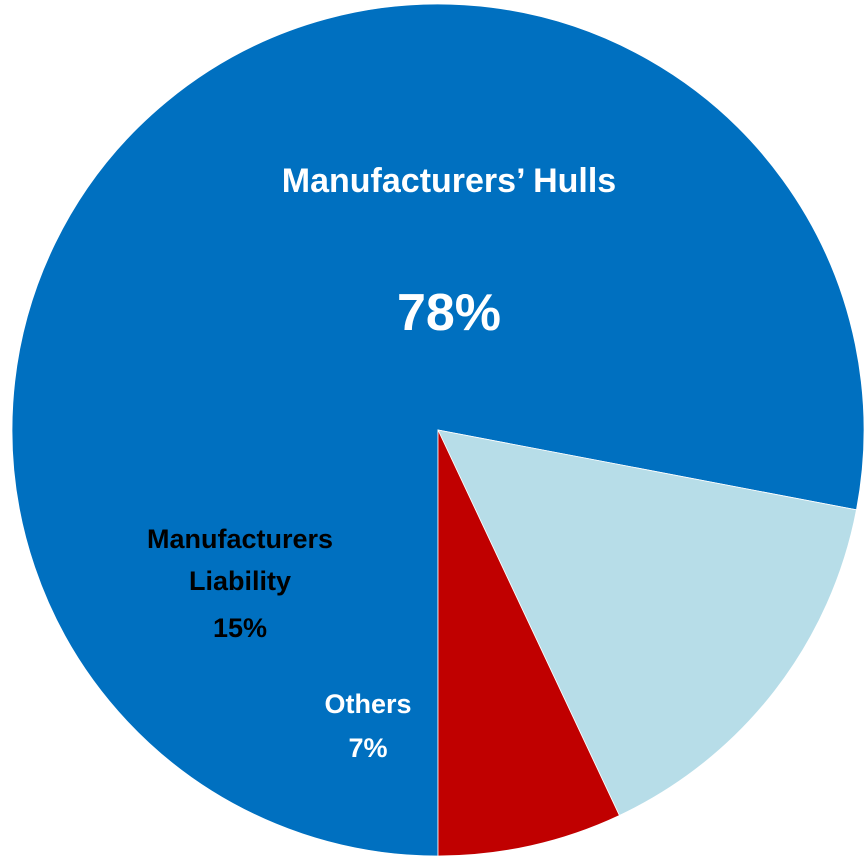 The image size is (866, 858). Describe the element at coordinates (449, 181) in the screenshot. I see `data-label-name-manufacturers-hulls: Manufacturers’ Hulls` at that location.